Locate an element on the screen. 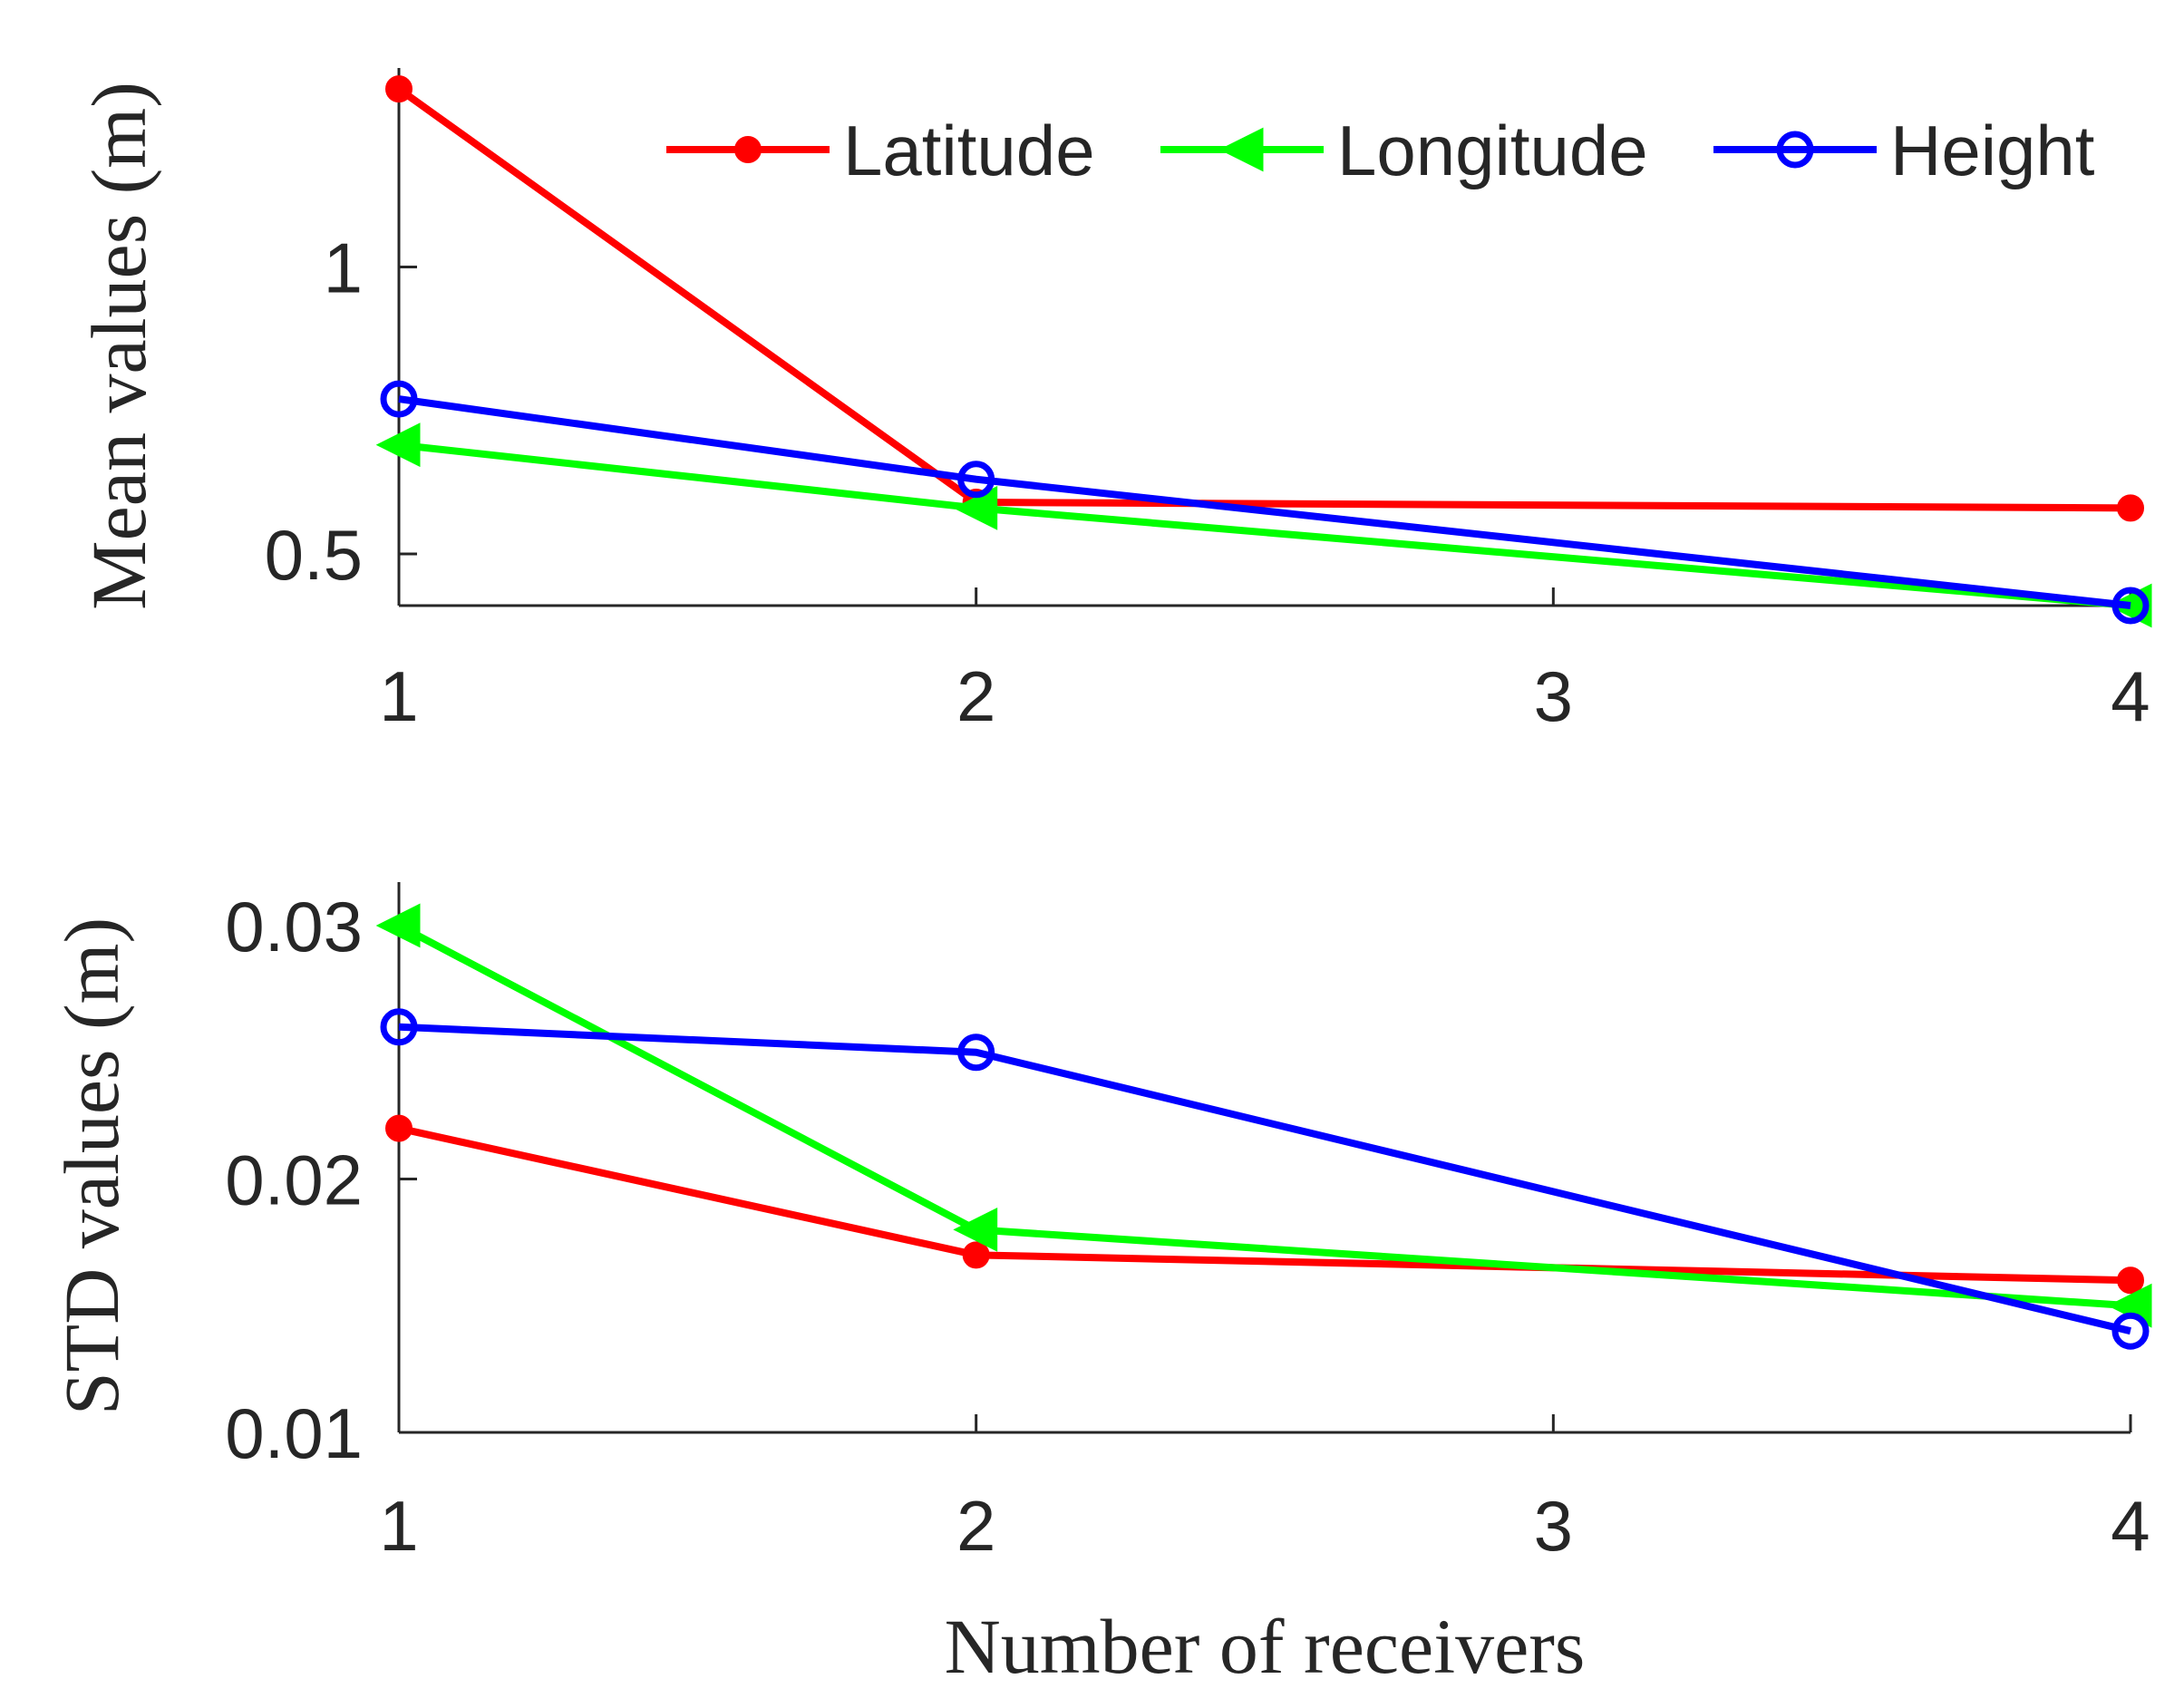 The height and width of the screenshot is (1708, 2184). series-line-longitude is located at coordinates (1264, 525).